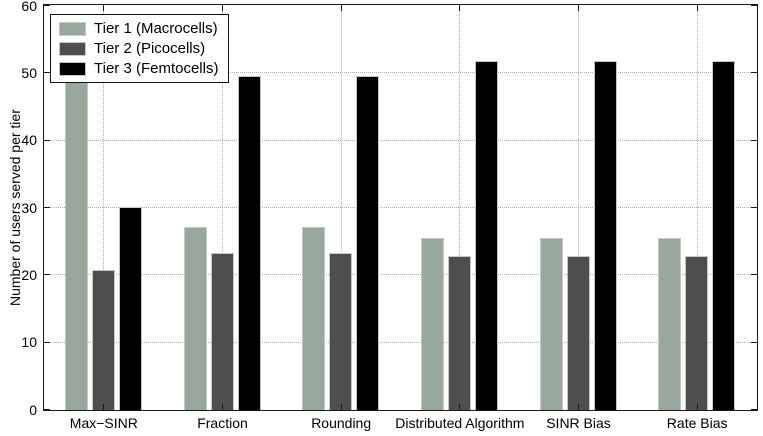 The width and height of the screenshot is (763, 436). I want to click on x-tick-label-max-sinr: Max−SINR, so click(103, 423).